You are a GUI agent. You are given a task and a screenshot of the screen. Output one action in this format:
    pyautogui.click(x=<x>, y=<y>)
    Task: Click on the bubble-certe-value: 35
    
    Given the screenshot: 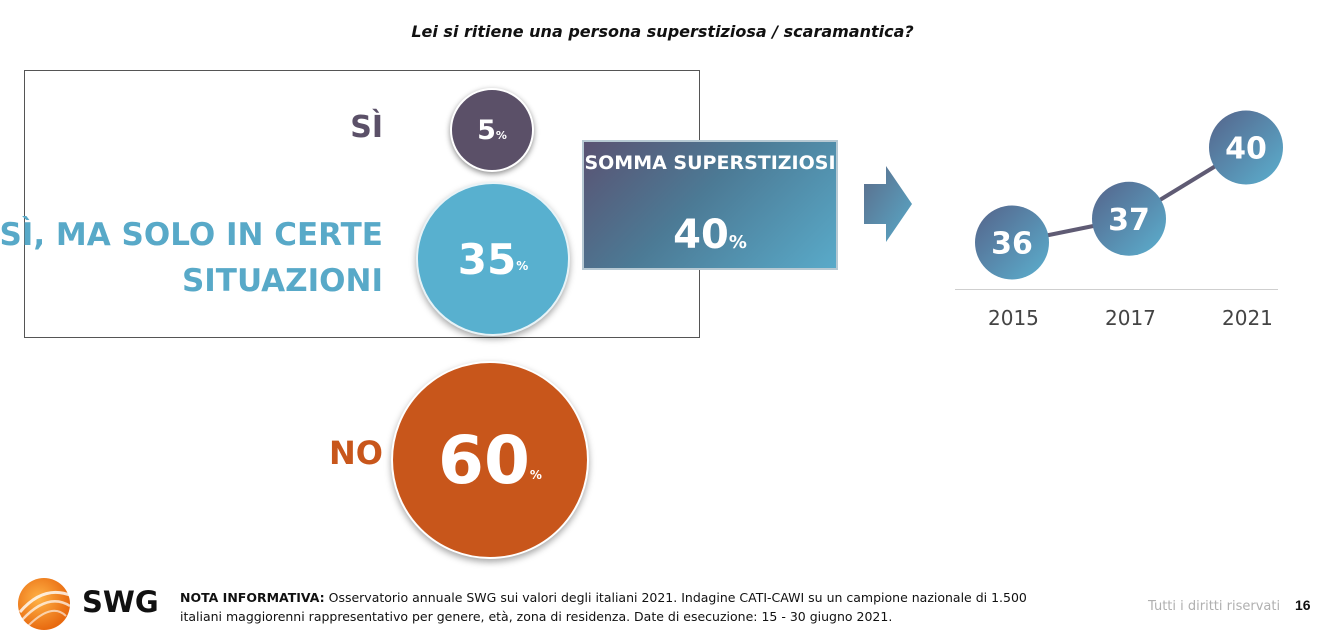 What is the action you would take?
    pyautogui.click(x=487, y=259)
    